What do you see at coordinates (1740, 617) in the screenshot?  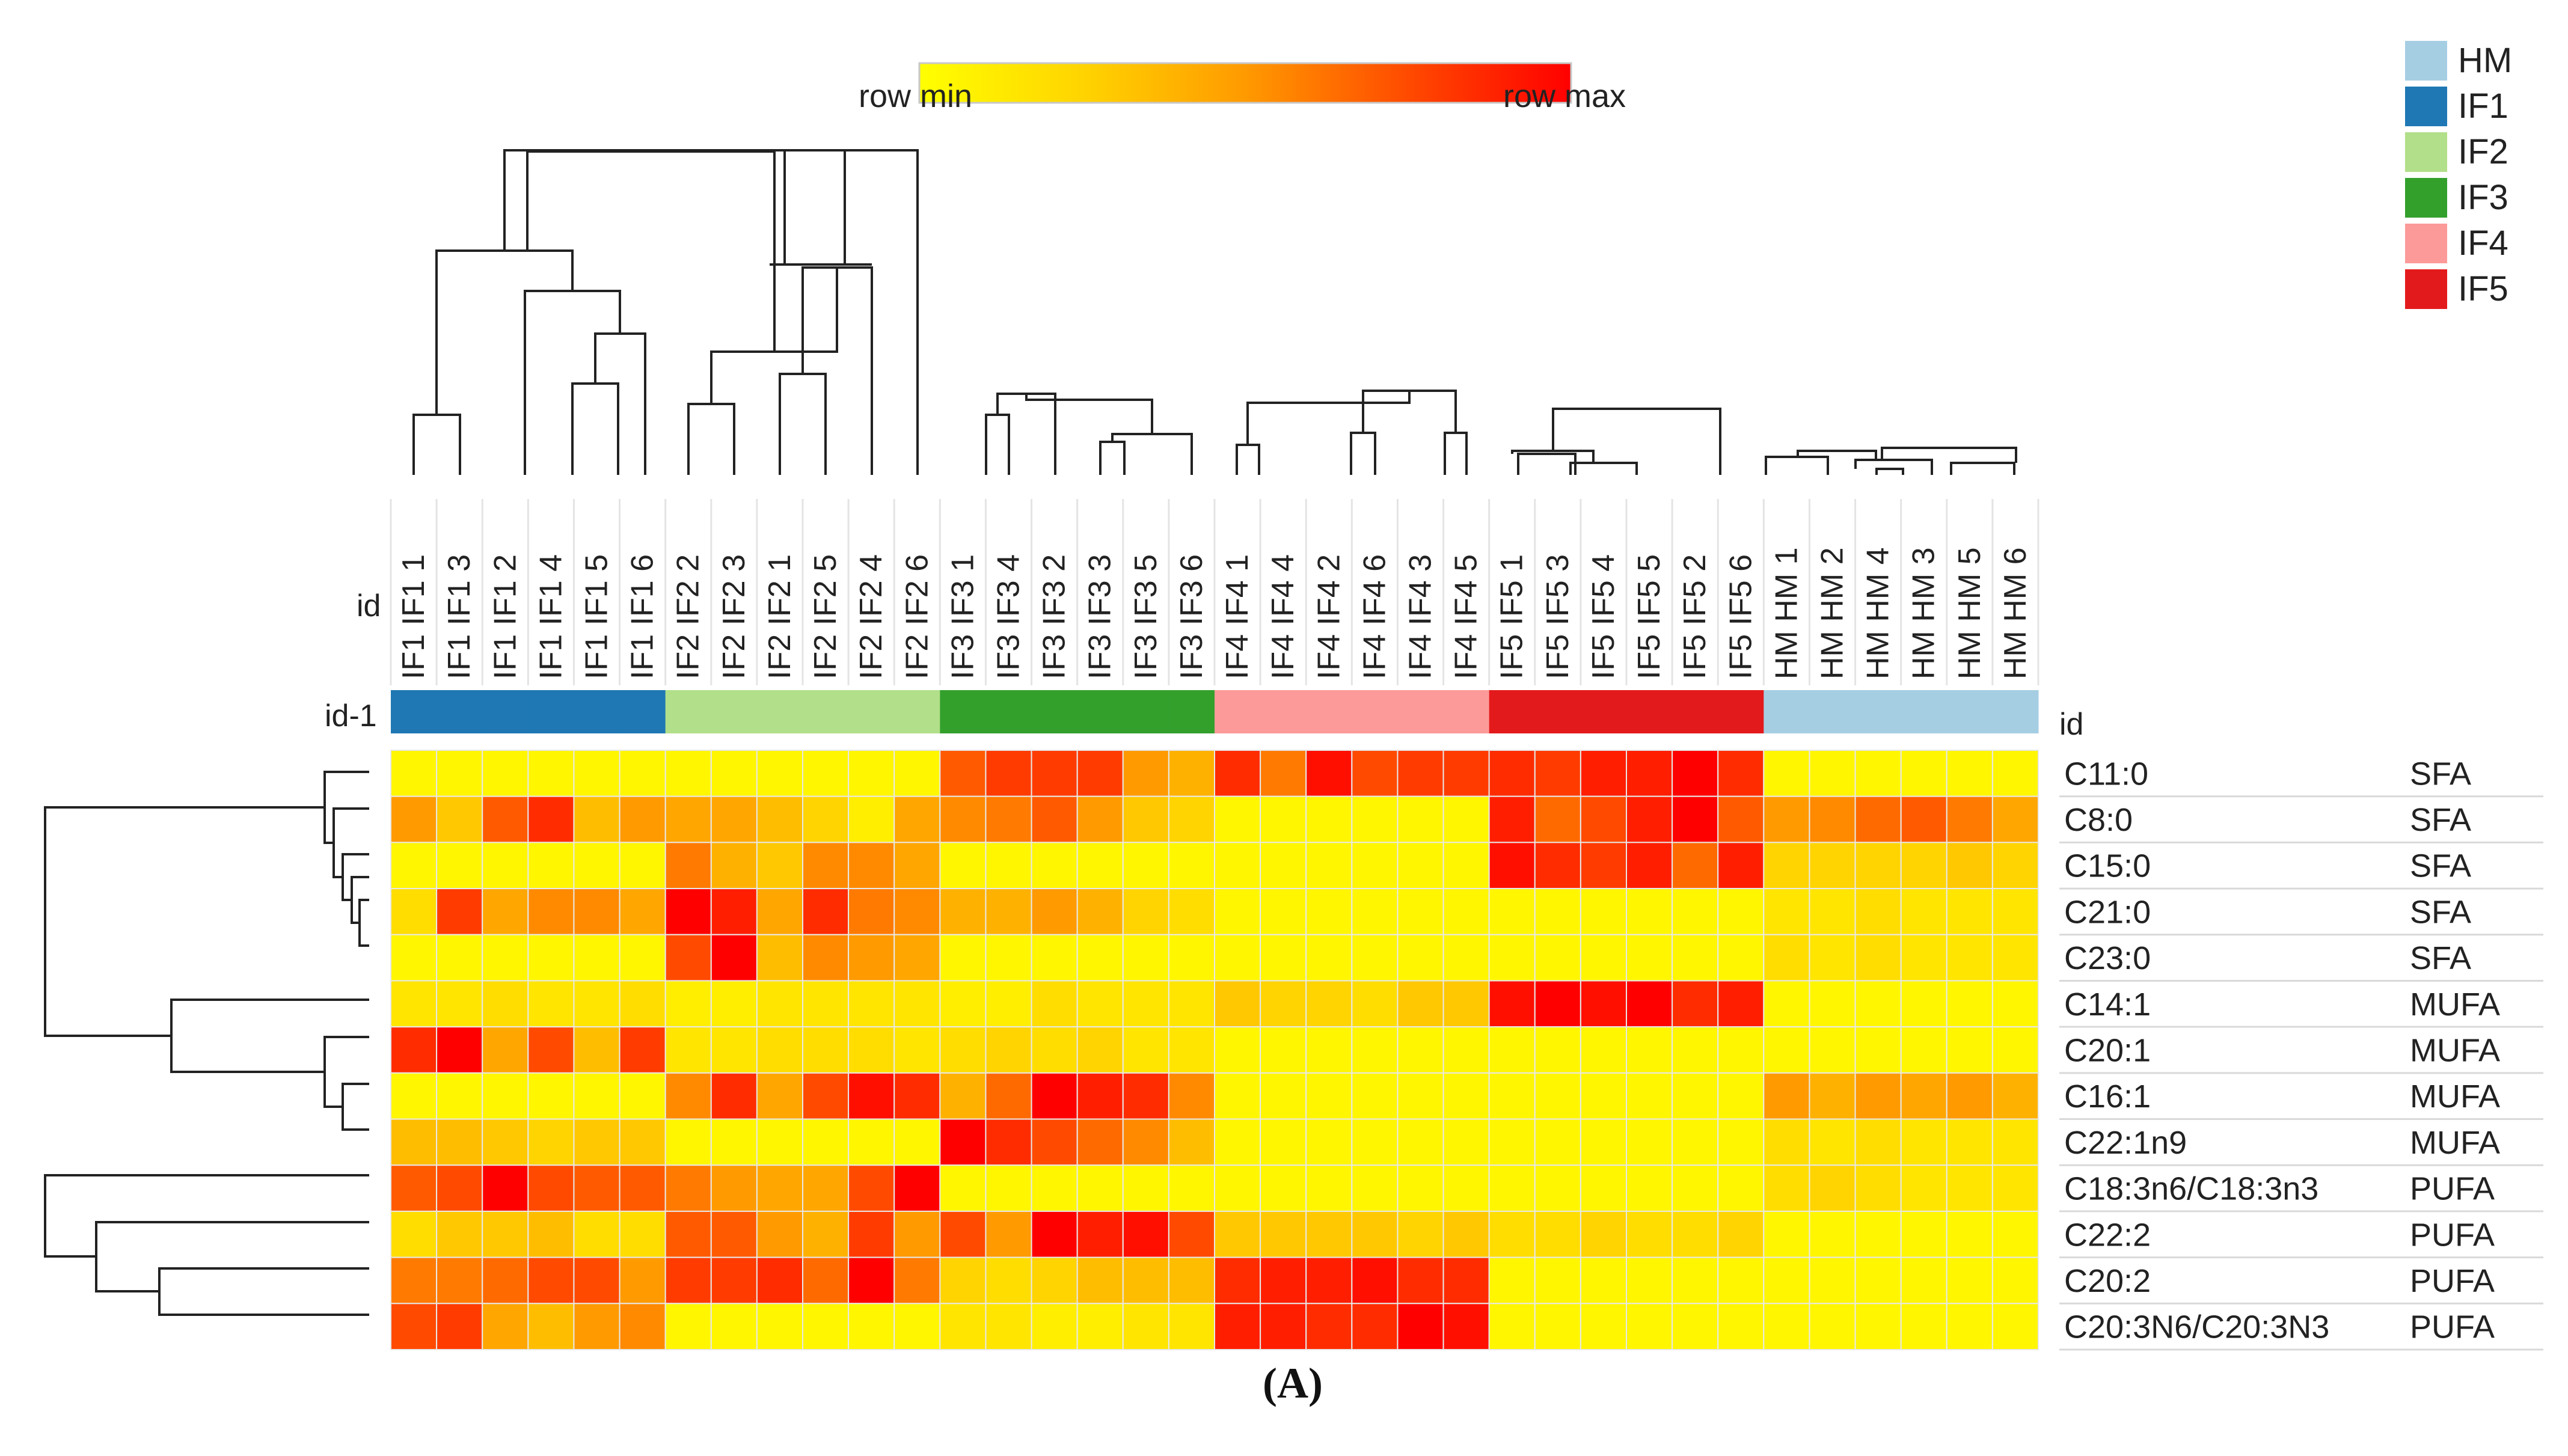 I see `column-label: IF5 IF5 6` at bounding box center [1740, 617].